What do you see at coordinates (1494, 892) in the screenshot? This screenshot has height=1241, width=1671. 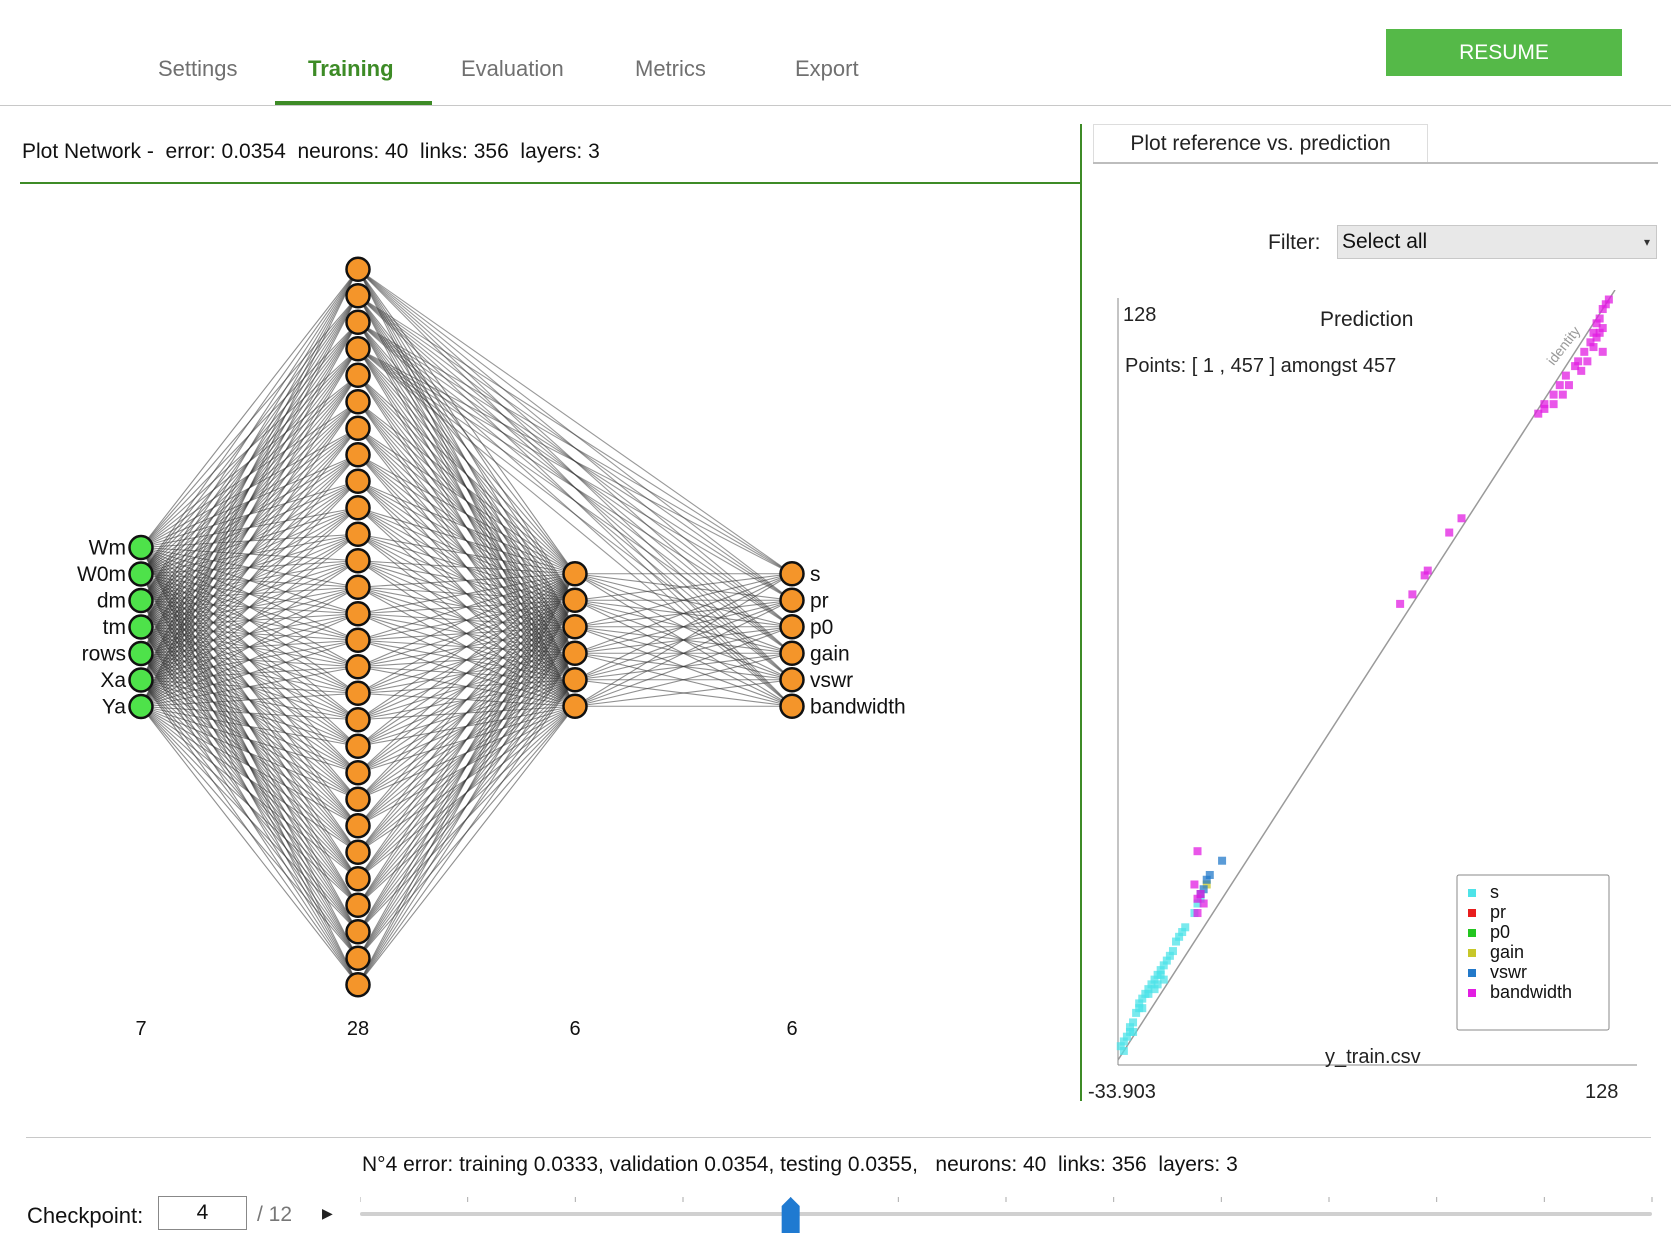 I see `legend-label: s` at bounding box center [1494, 892].